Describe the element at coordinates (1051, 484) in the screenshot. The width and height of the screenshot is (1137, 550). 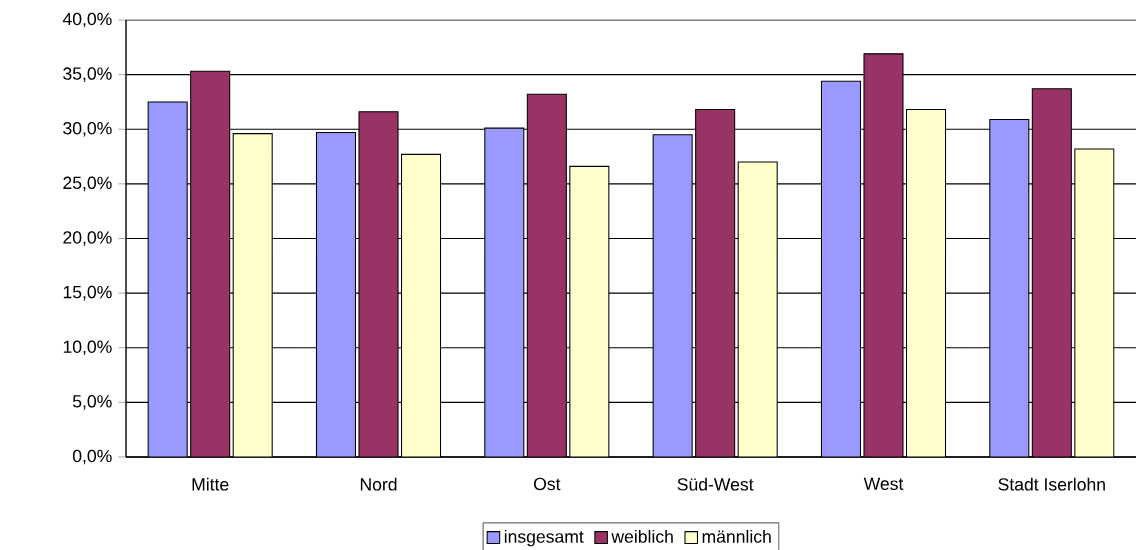
I see `x-tick-label: Stadt Iserlohn` at that location.